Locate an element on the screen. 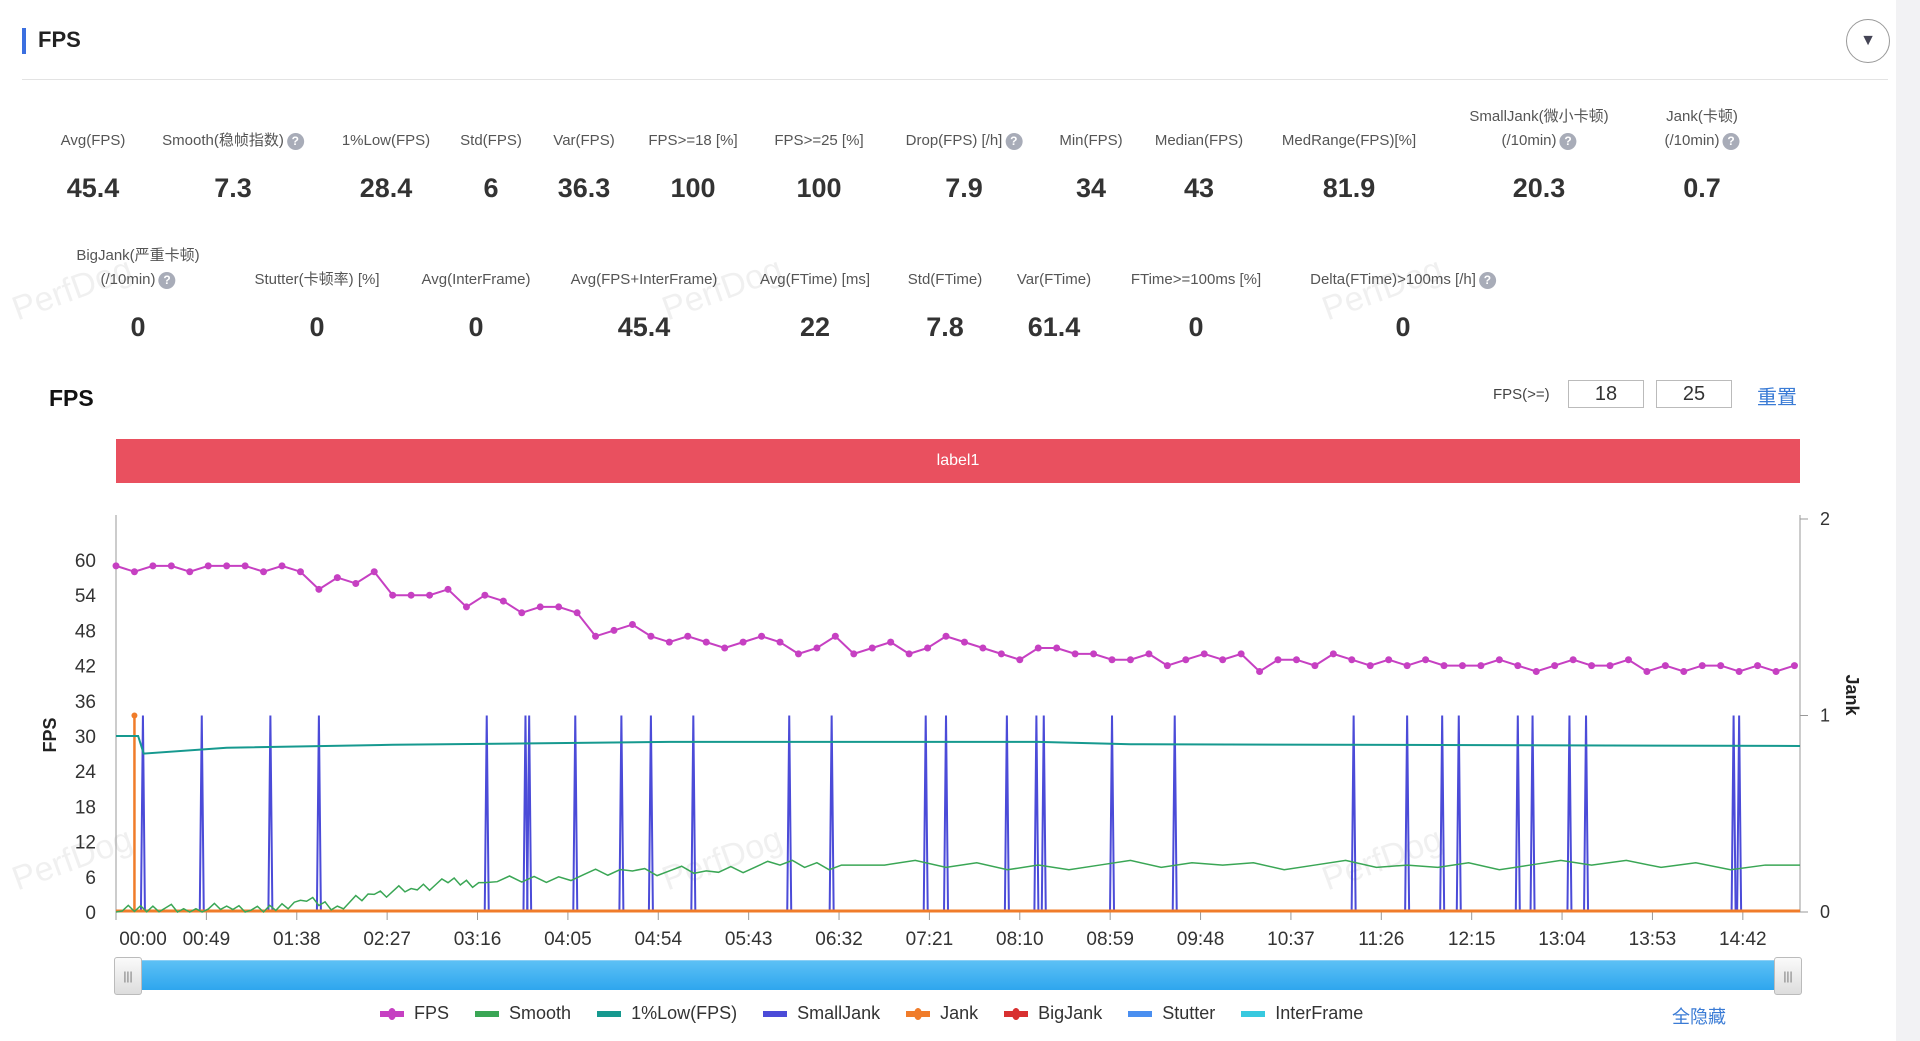 Image resolution: width=1920 pixels, height=1041 pixels. legend-item-bigjank: BigJank is located at coordinates (1053, 1013).